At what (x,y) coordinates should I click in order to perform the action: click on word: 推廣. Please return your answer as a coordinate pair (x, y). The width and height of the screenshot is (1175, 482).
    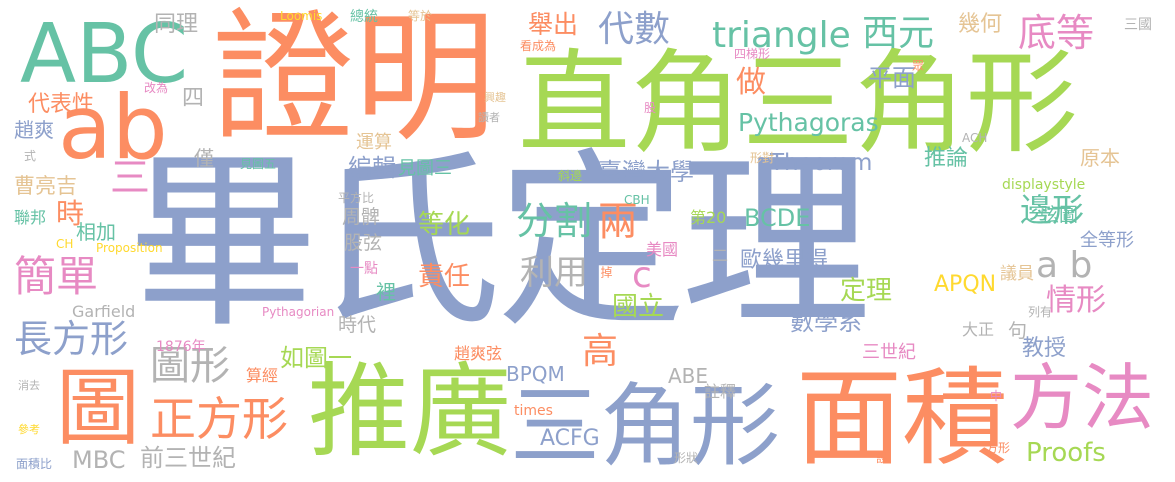
    Looking at the image, I should click on (410, 412).